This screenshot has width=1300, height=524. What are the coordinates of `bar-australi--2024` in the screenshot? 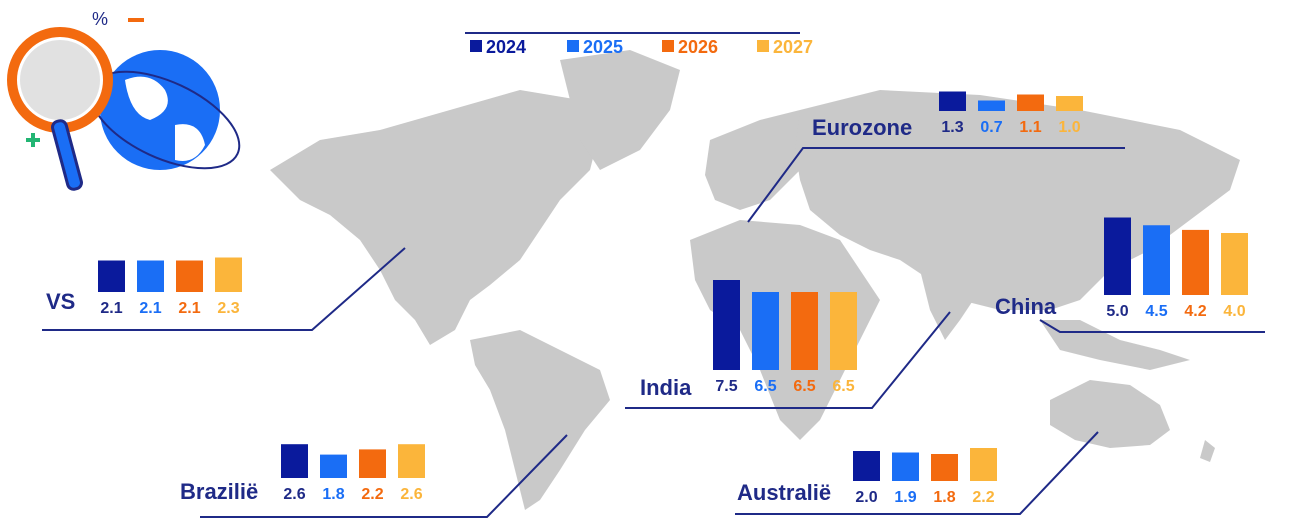 It's located at (866, 466).